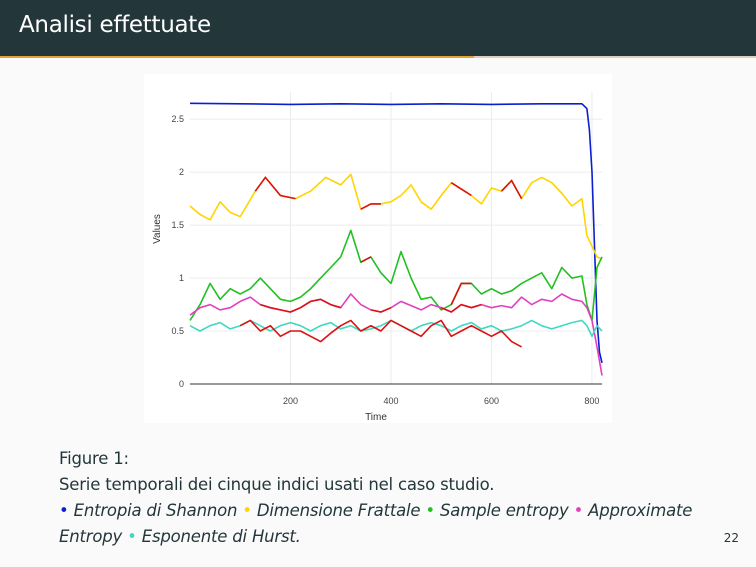 This screenshot has width=756, height=567. Describe the element at coordinates (390, 401) in the screenshot. I see `x-tick-label: 400` at that location.